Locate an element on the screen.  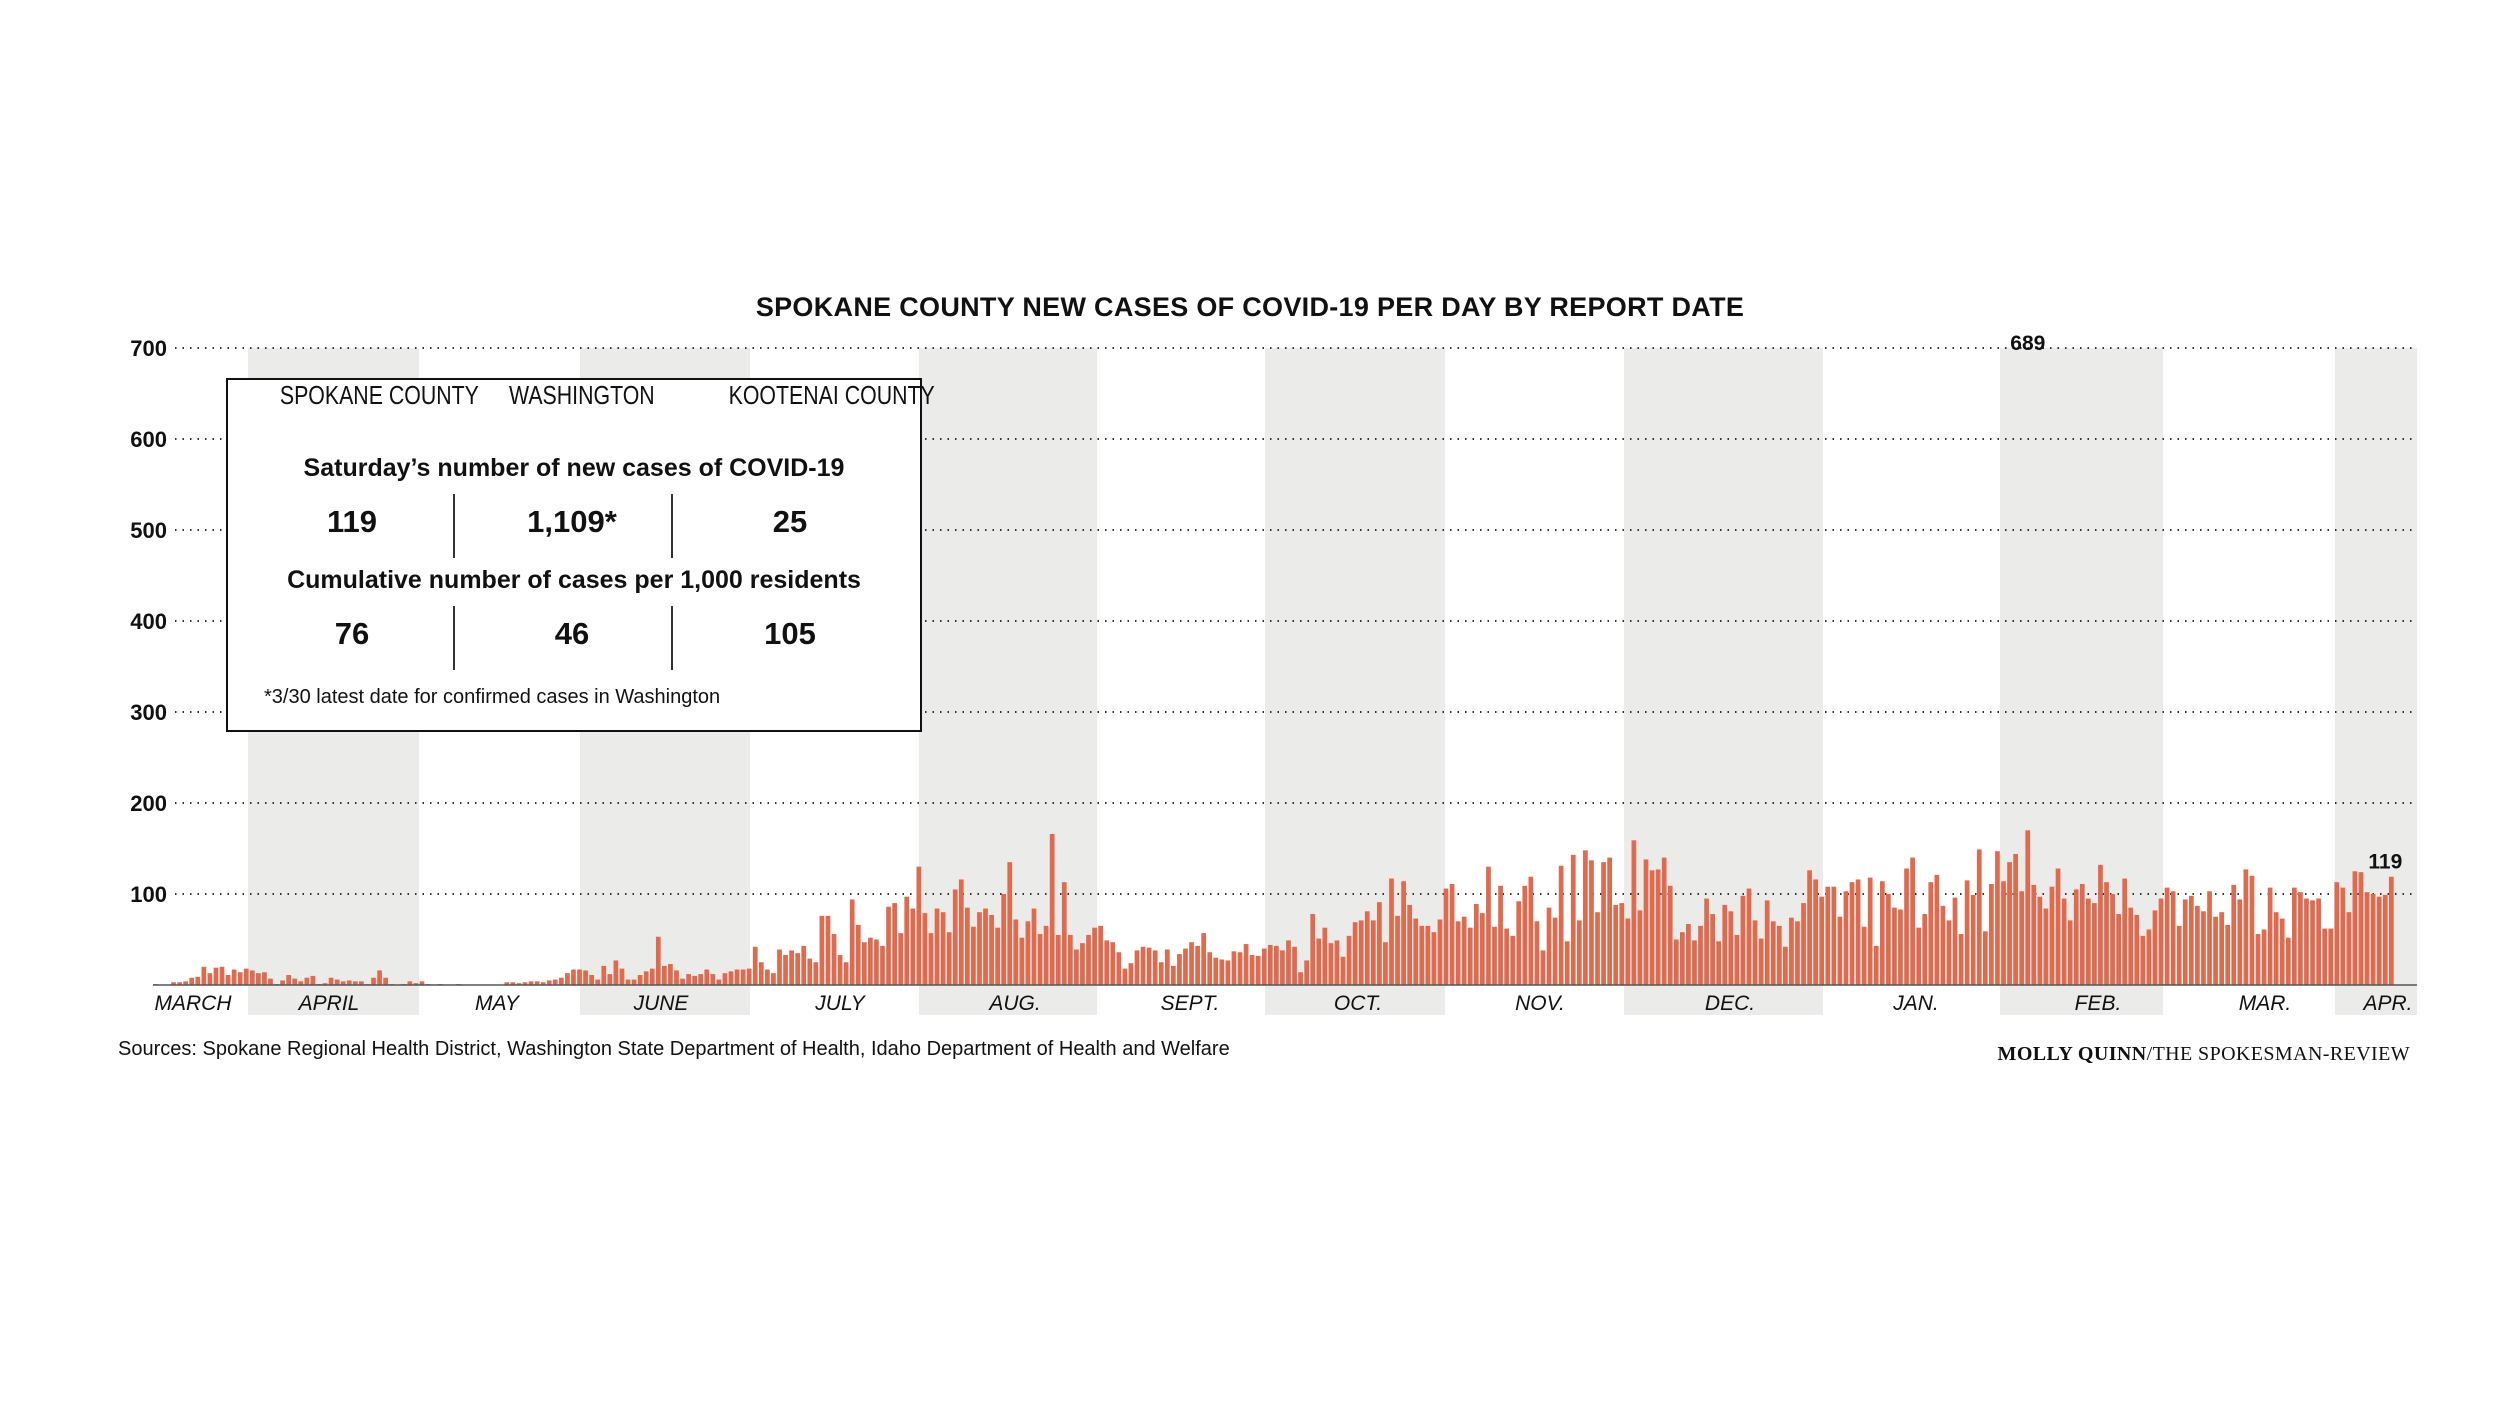
credit-org: /THE SPOKESMAN-REVIEW is located at coordinates (2278, 1054).